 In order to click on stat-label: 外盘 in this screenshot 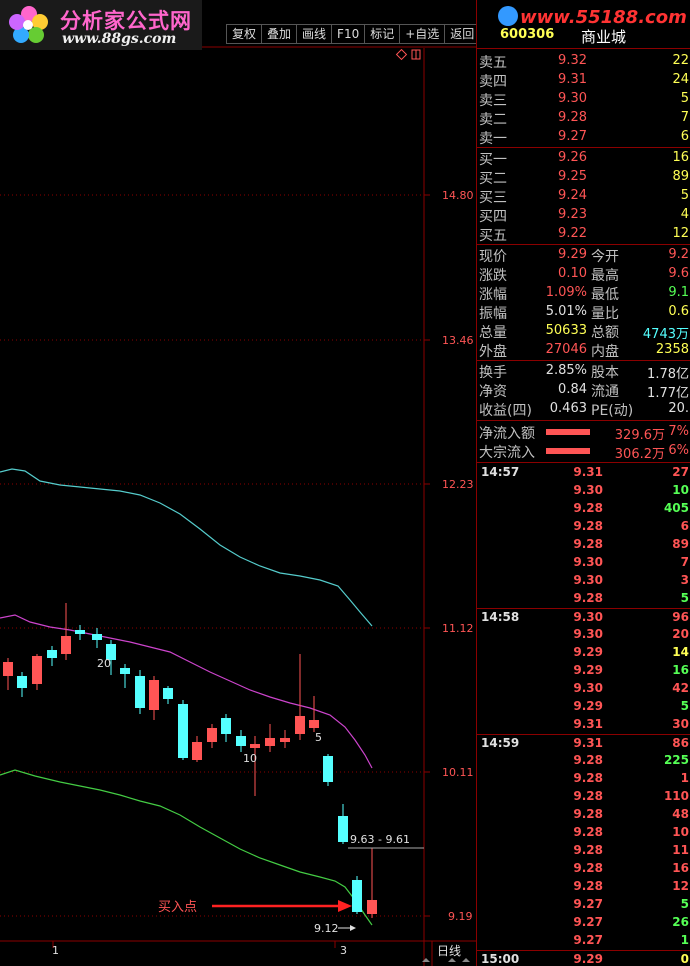, I will do `click(493, 352)`.